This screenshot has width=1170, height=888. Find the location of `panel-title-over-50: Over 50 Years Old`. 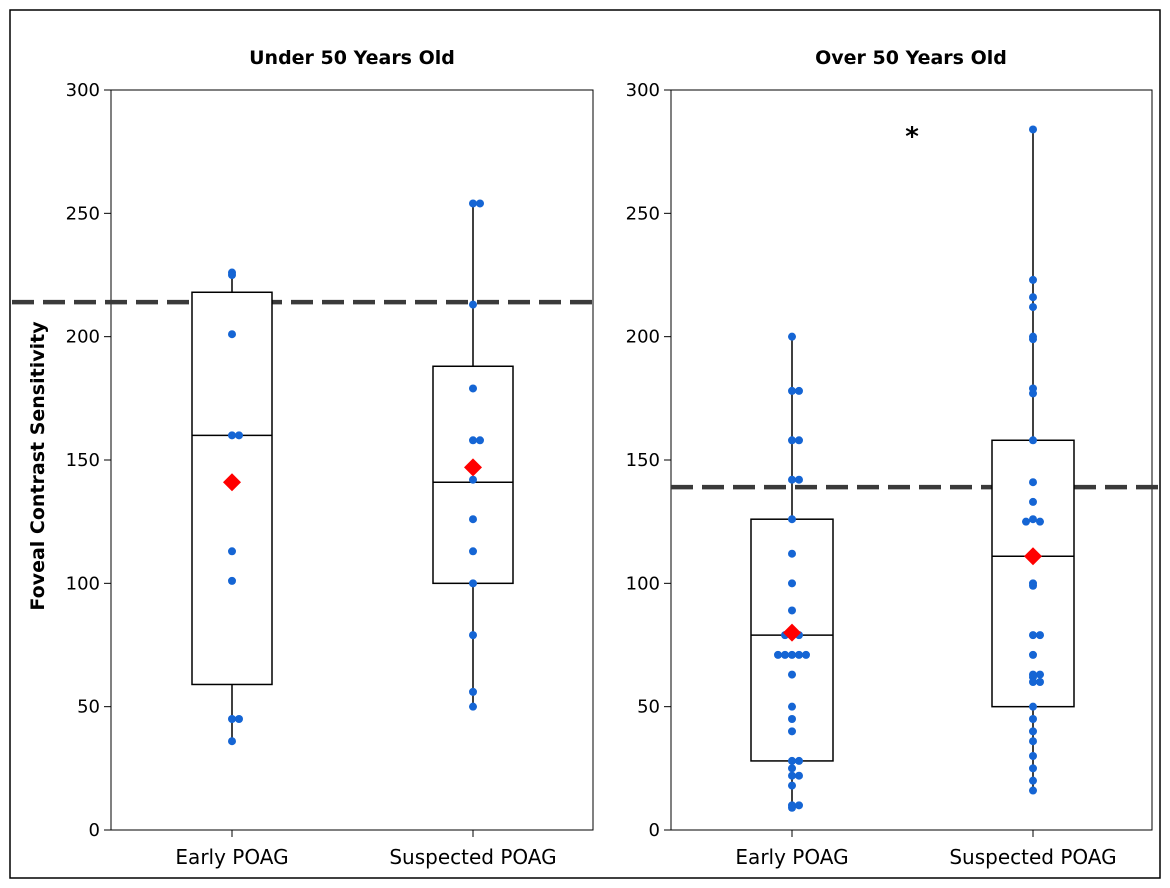

panel-title-over-50: Over 50 Years Old is located at coordinates (911, 58).